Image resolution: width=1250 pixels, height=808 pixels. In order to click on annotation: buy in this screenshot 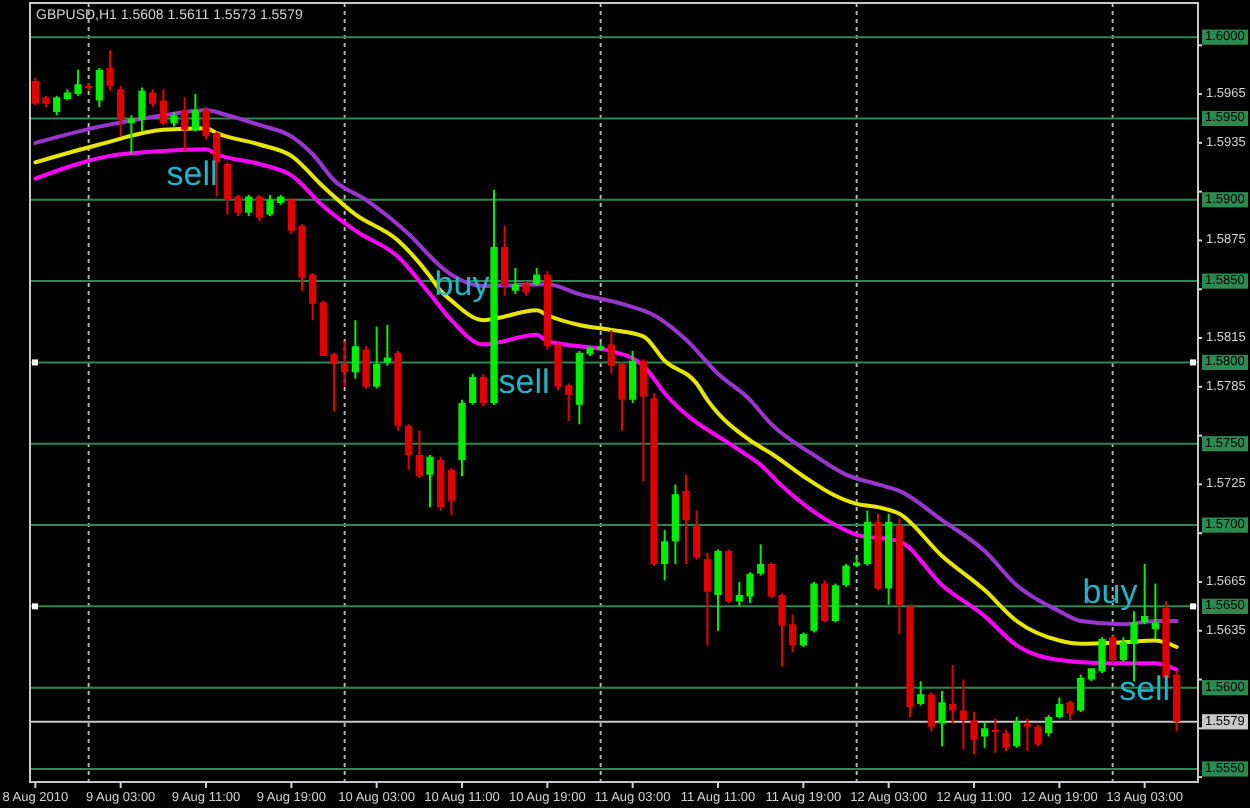, I will do `click(1110, 592)`.